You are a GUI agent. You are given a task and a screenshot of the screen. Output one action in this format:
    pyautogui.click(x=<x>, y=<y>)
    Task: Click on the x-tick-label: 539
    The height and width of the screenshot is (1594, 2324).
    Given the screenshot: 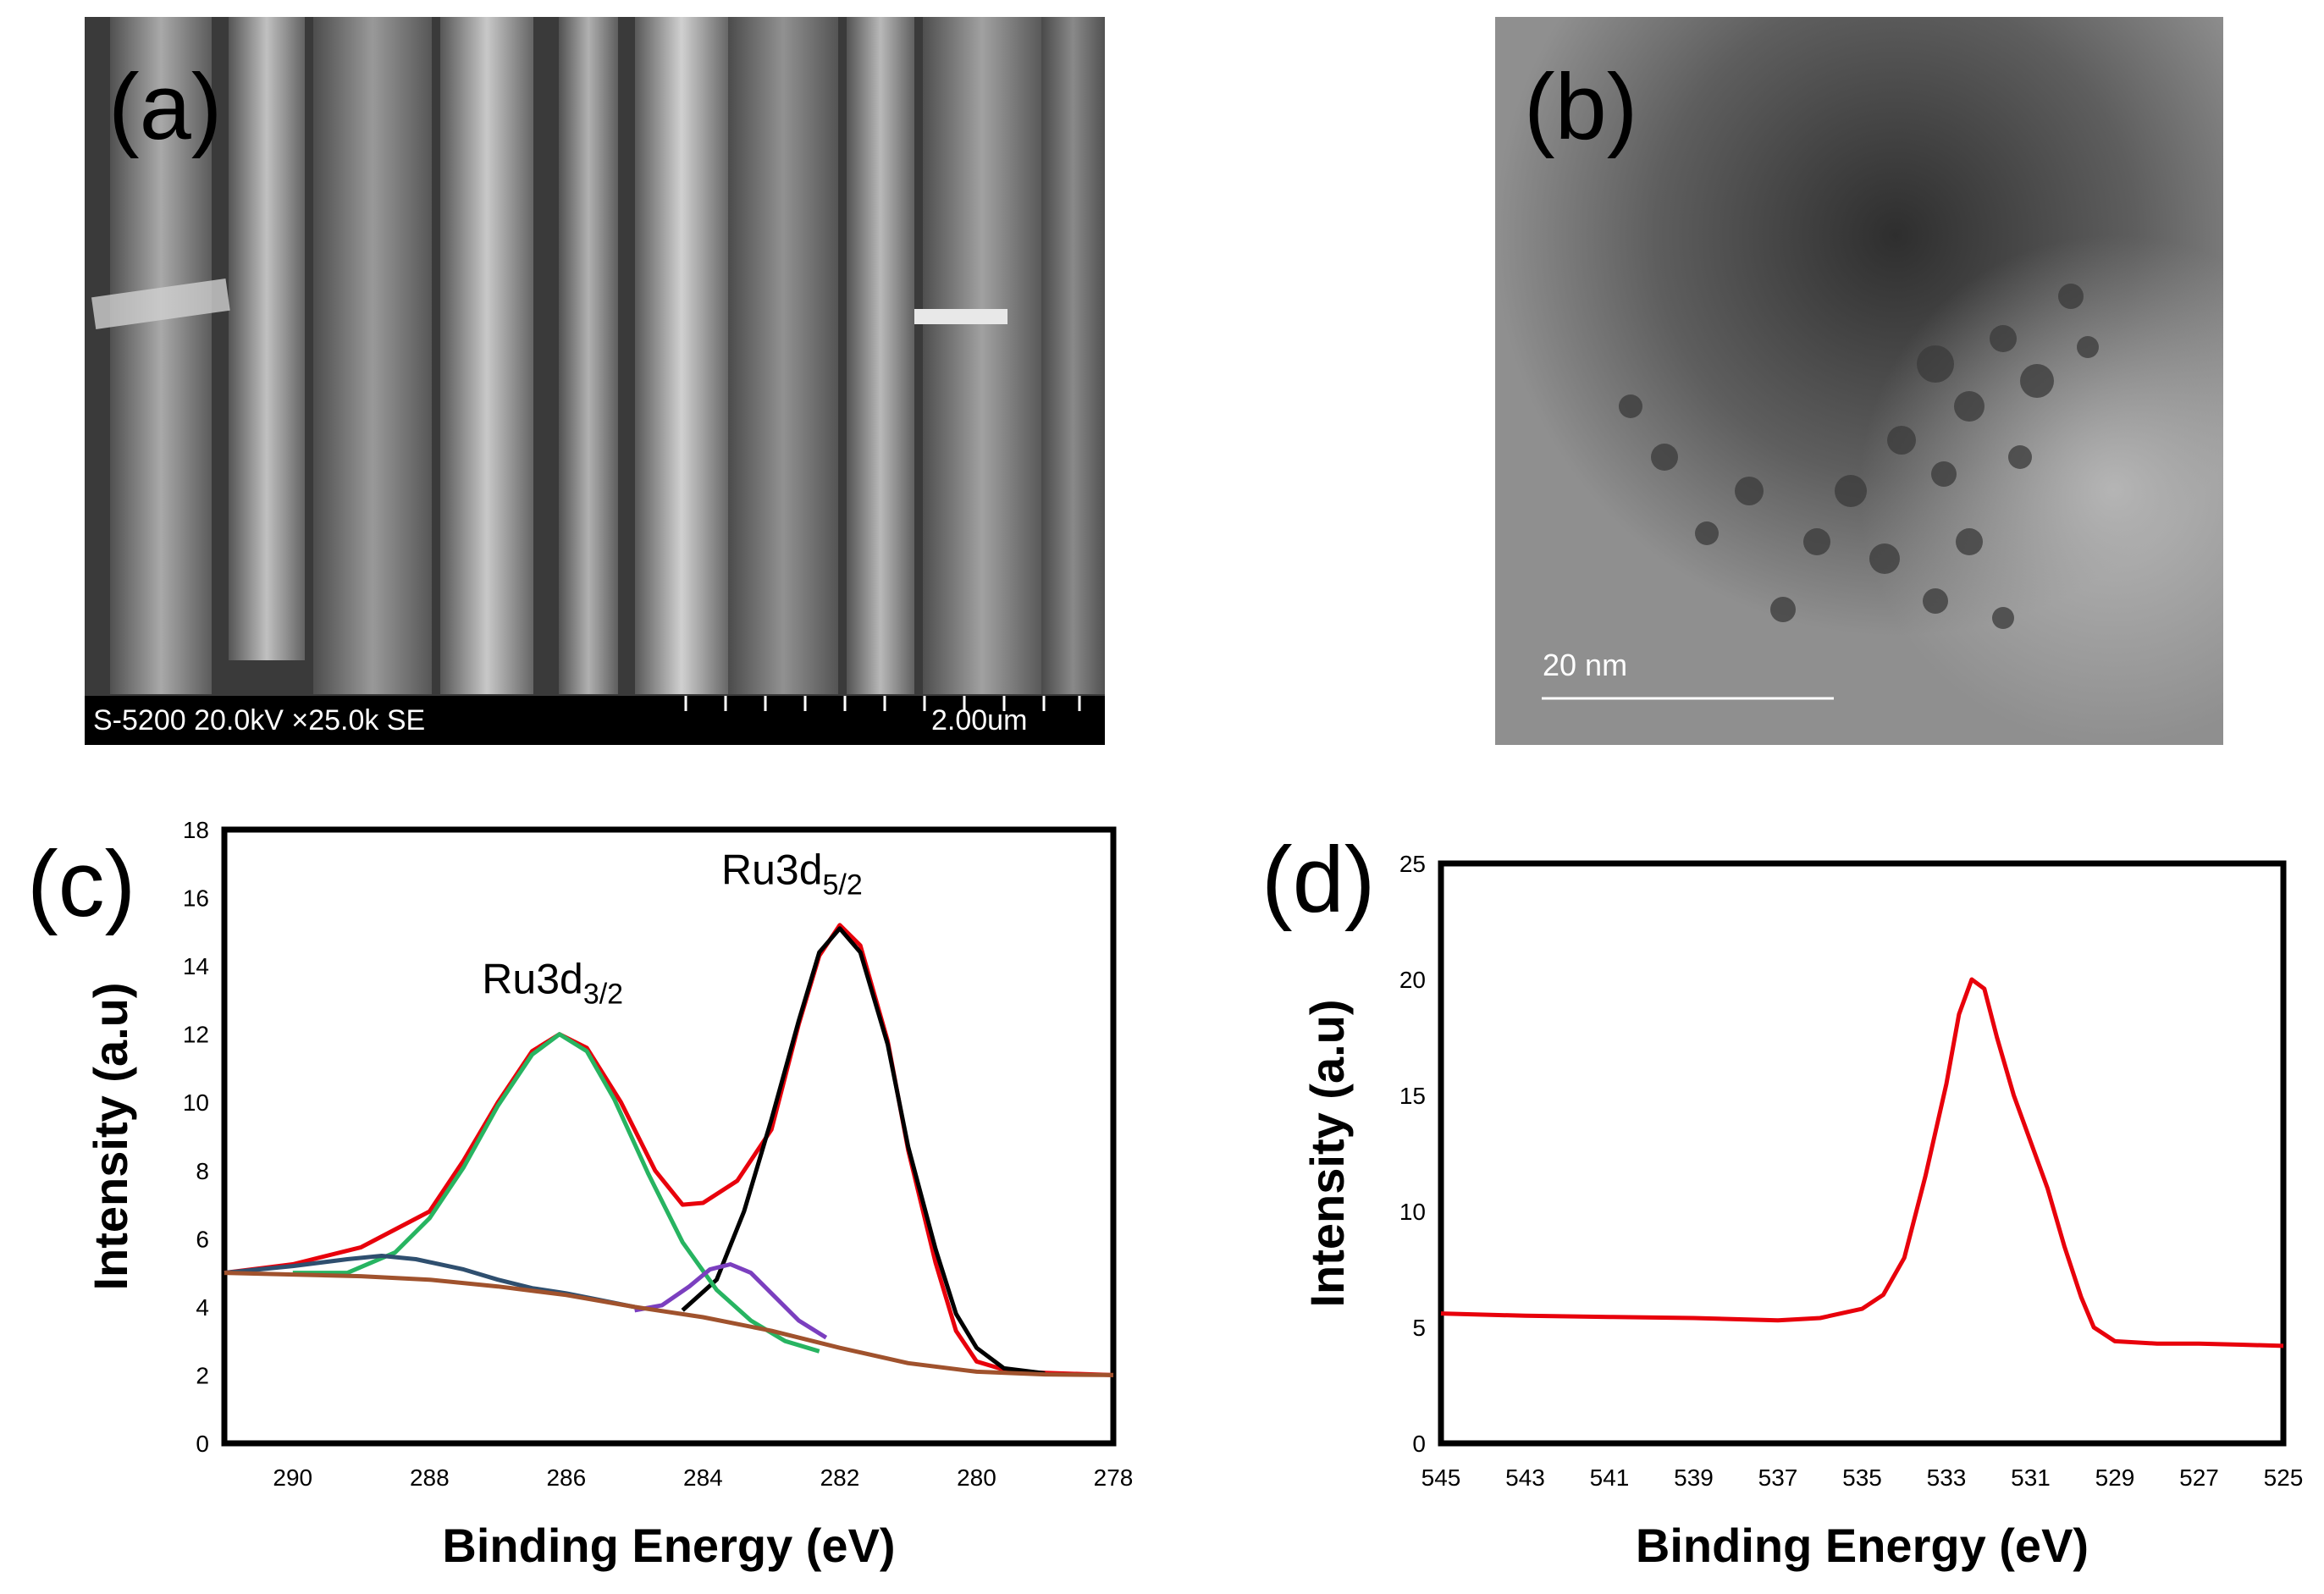 What is the action you would take?
    pyautogui.click(x=1694, y=1477)
    